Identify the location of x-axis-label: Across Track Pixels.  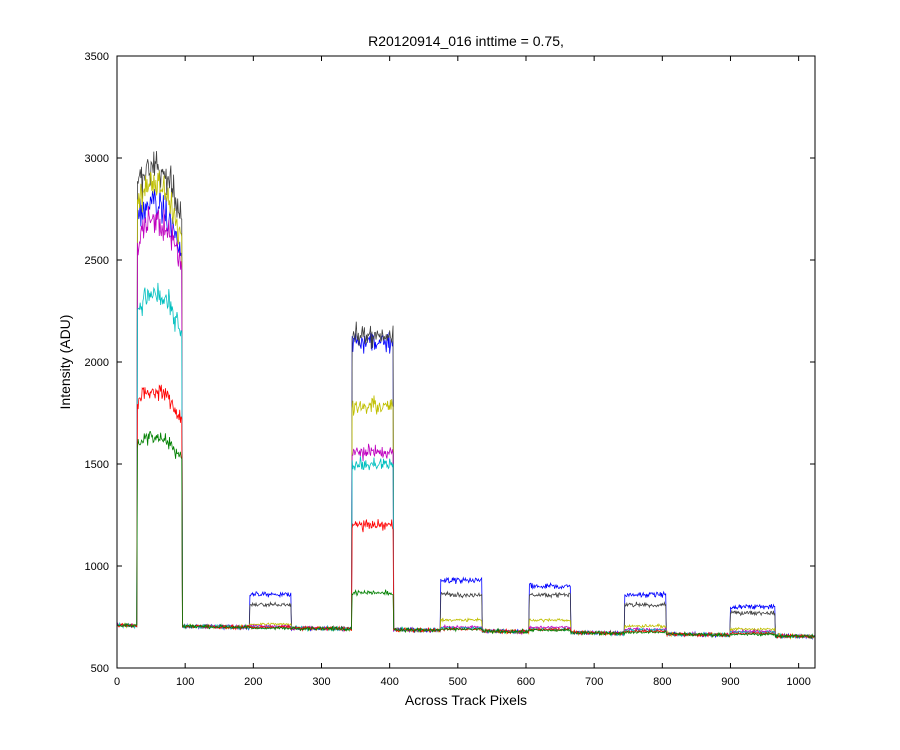
(466, 700).